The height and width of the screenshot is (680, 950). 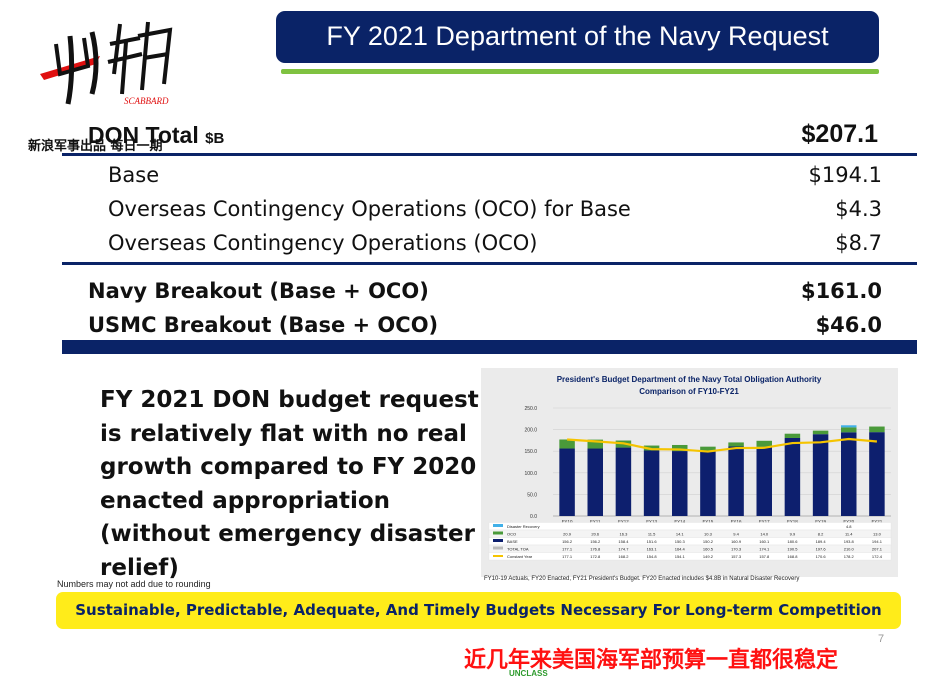 What do you see at coordinates (689, 391) in the screenshot?
I see `chart-subtitle: Comparison of FY10-FY21` at bounding box center [689, 391].